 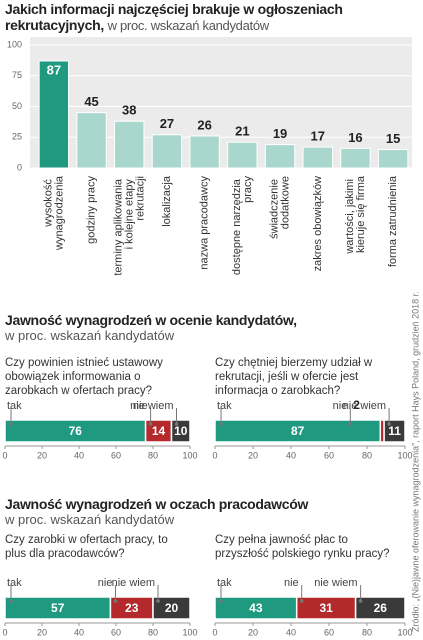 What do you see at coordinates (242, 131) in the screenshot?
I see `value-label: 21` at bounding box center [242, 131].